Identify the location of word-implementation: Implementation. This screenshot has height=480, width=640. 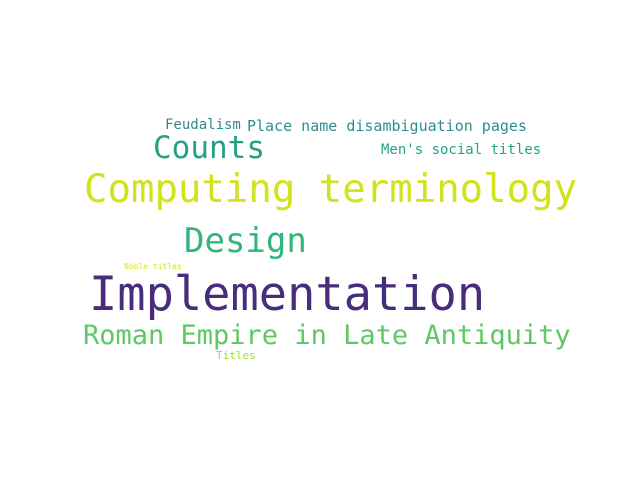
(287, 294).